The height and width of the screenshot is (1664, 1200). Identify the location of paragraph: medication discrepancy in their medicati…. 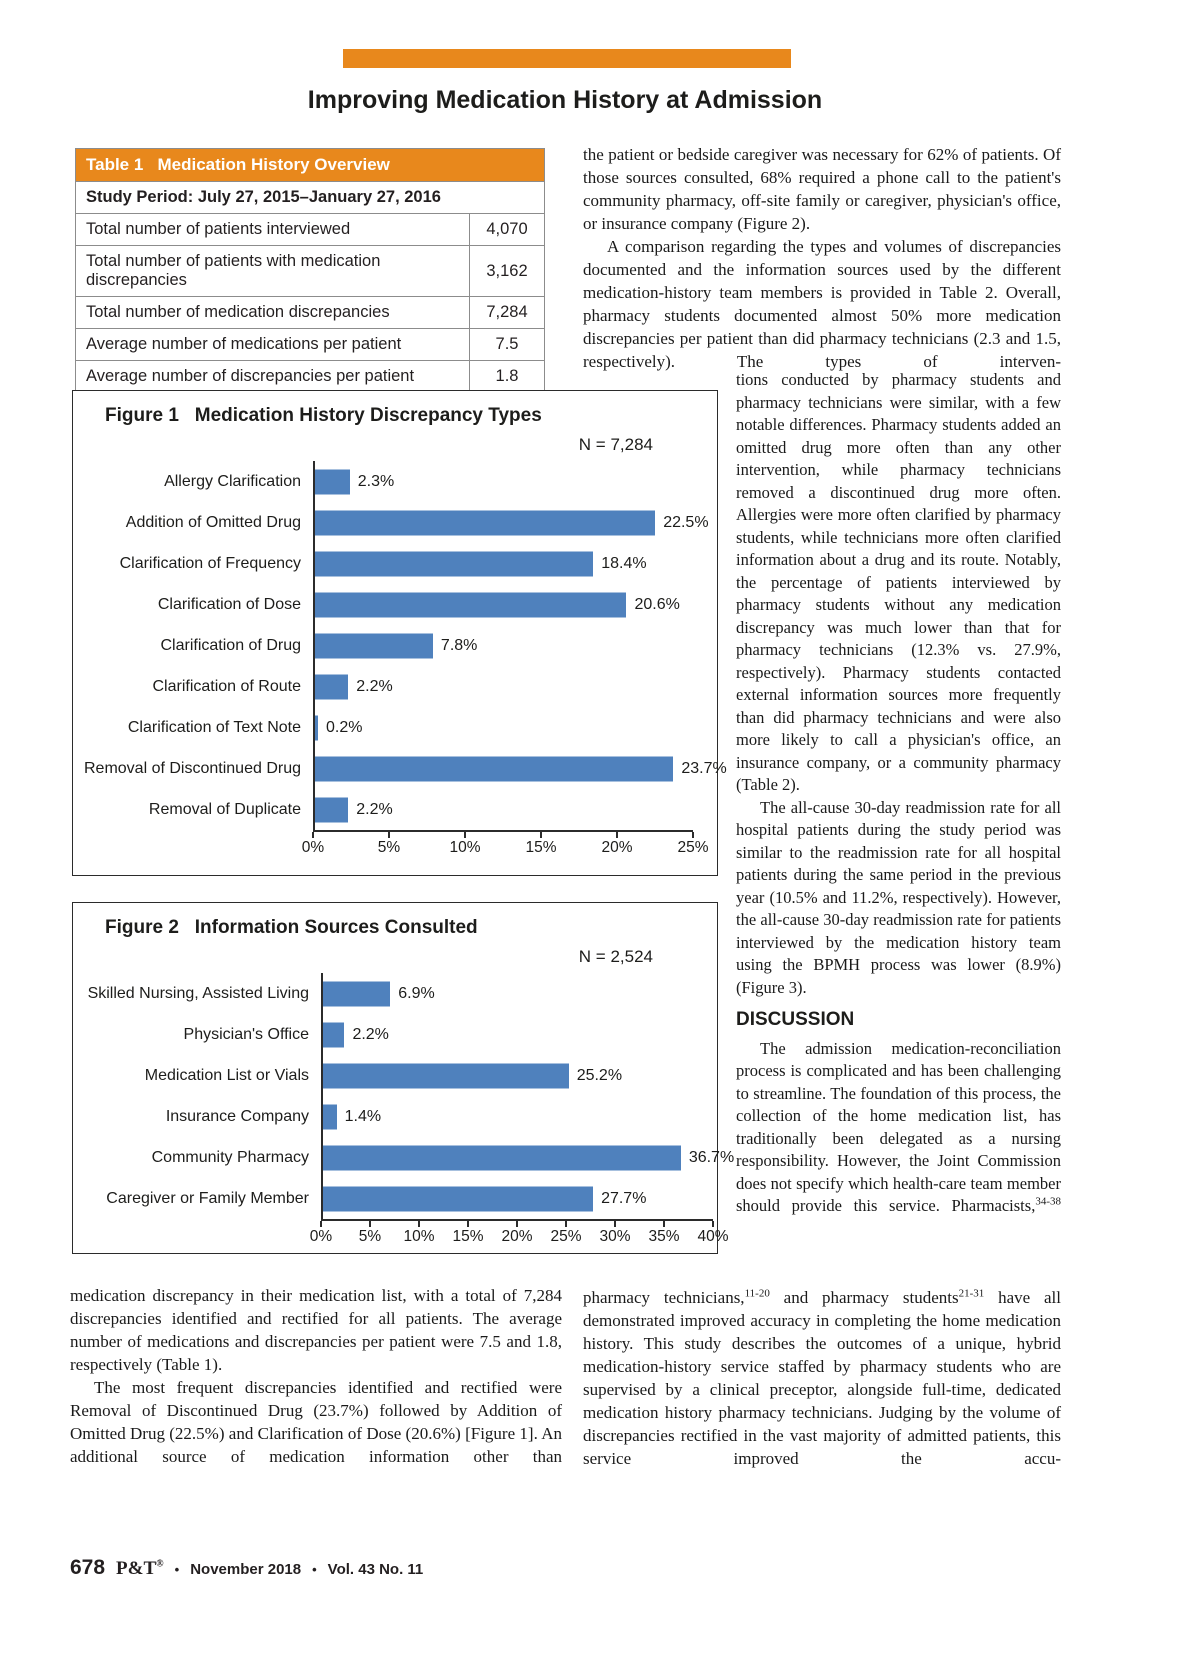
(316, 1330).